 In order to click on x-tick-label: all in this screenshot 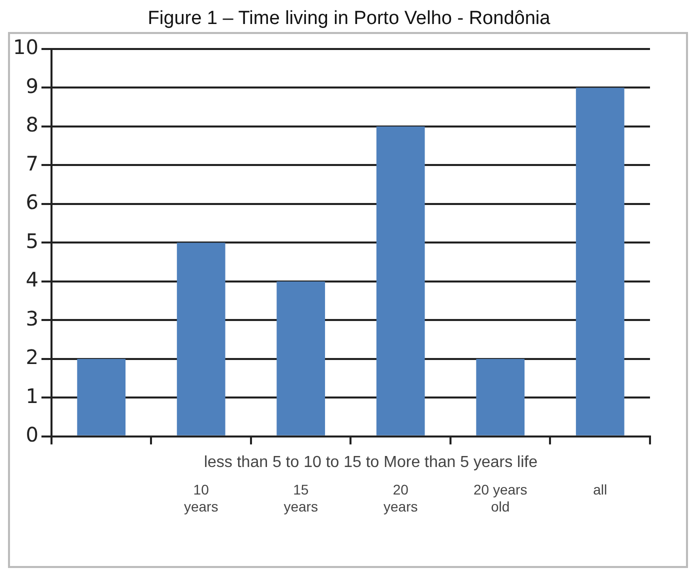, I will do `click(600, 490)`.